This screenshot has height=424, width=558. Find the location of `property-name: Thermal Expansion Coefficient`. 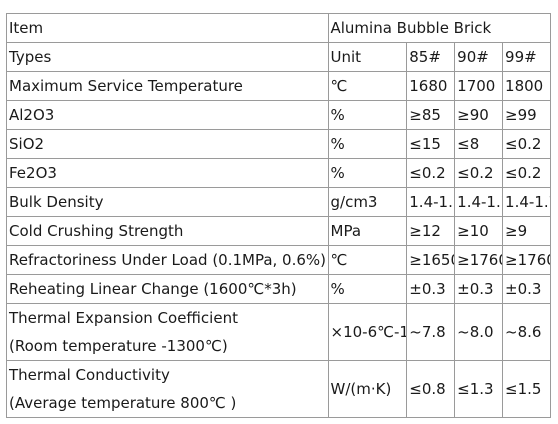

property-name: Thermal Expansion Coefficient is located at coordinates (123, 318).